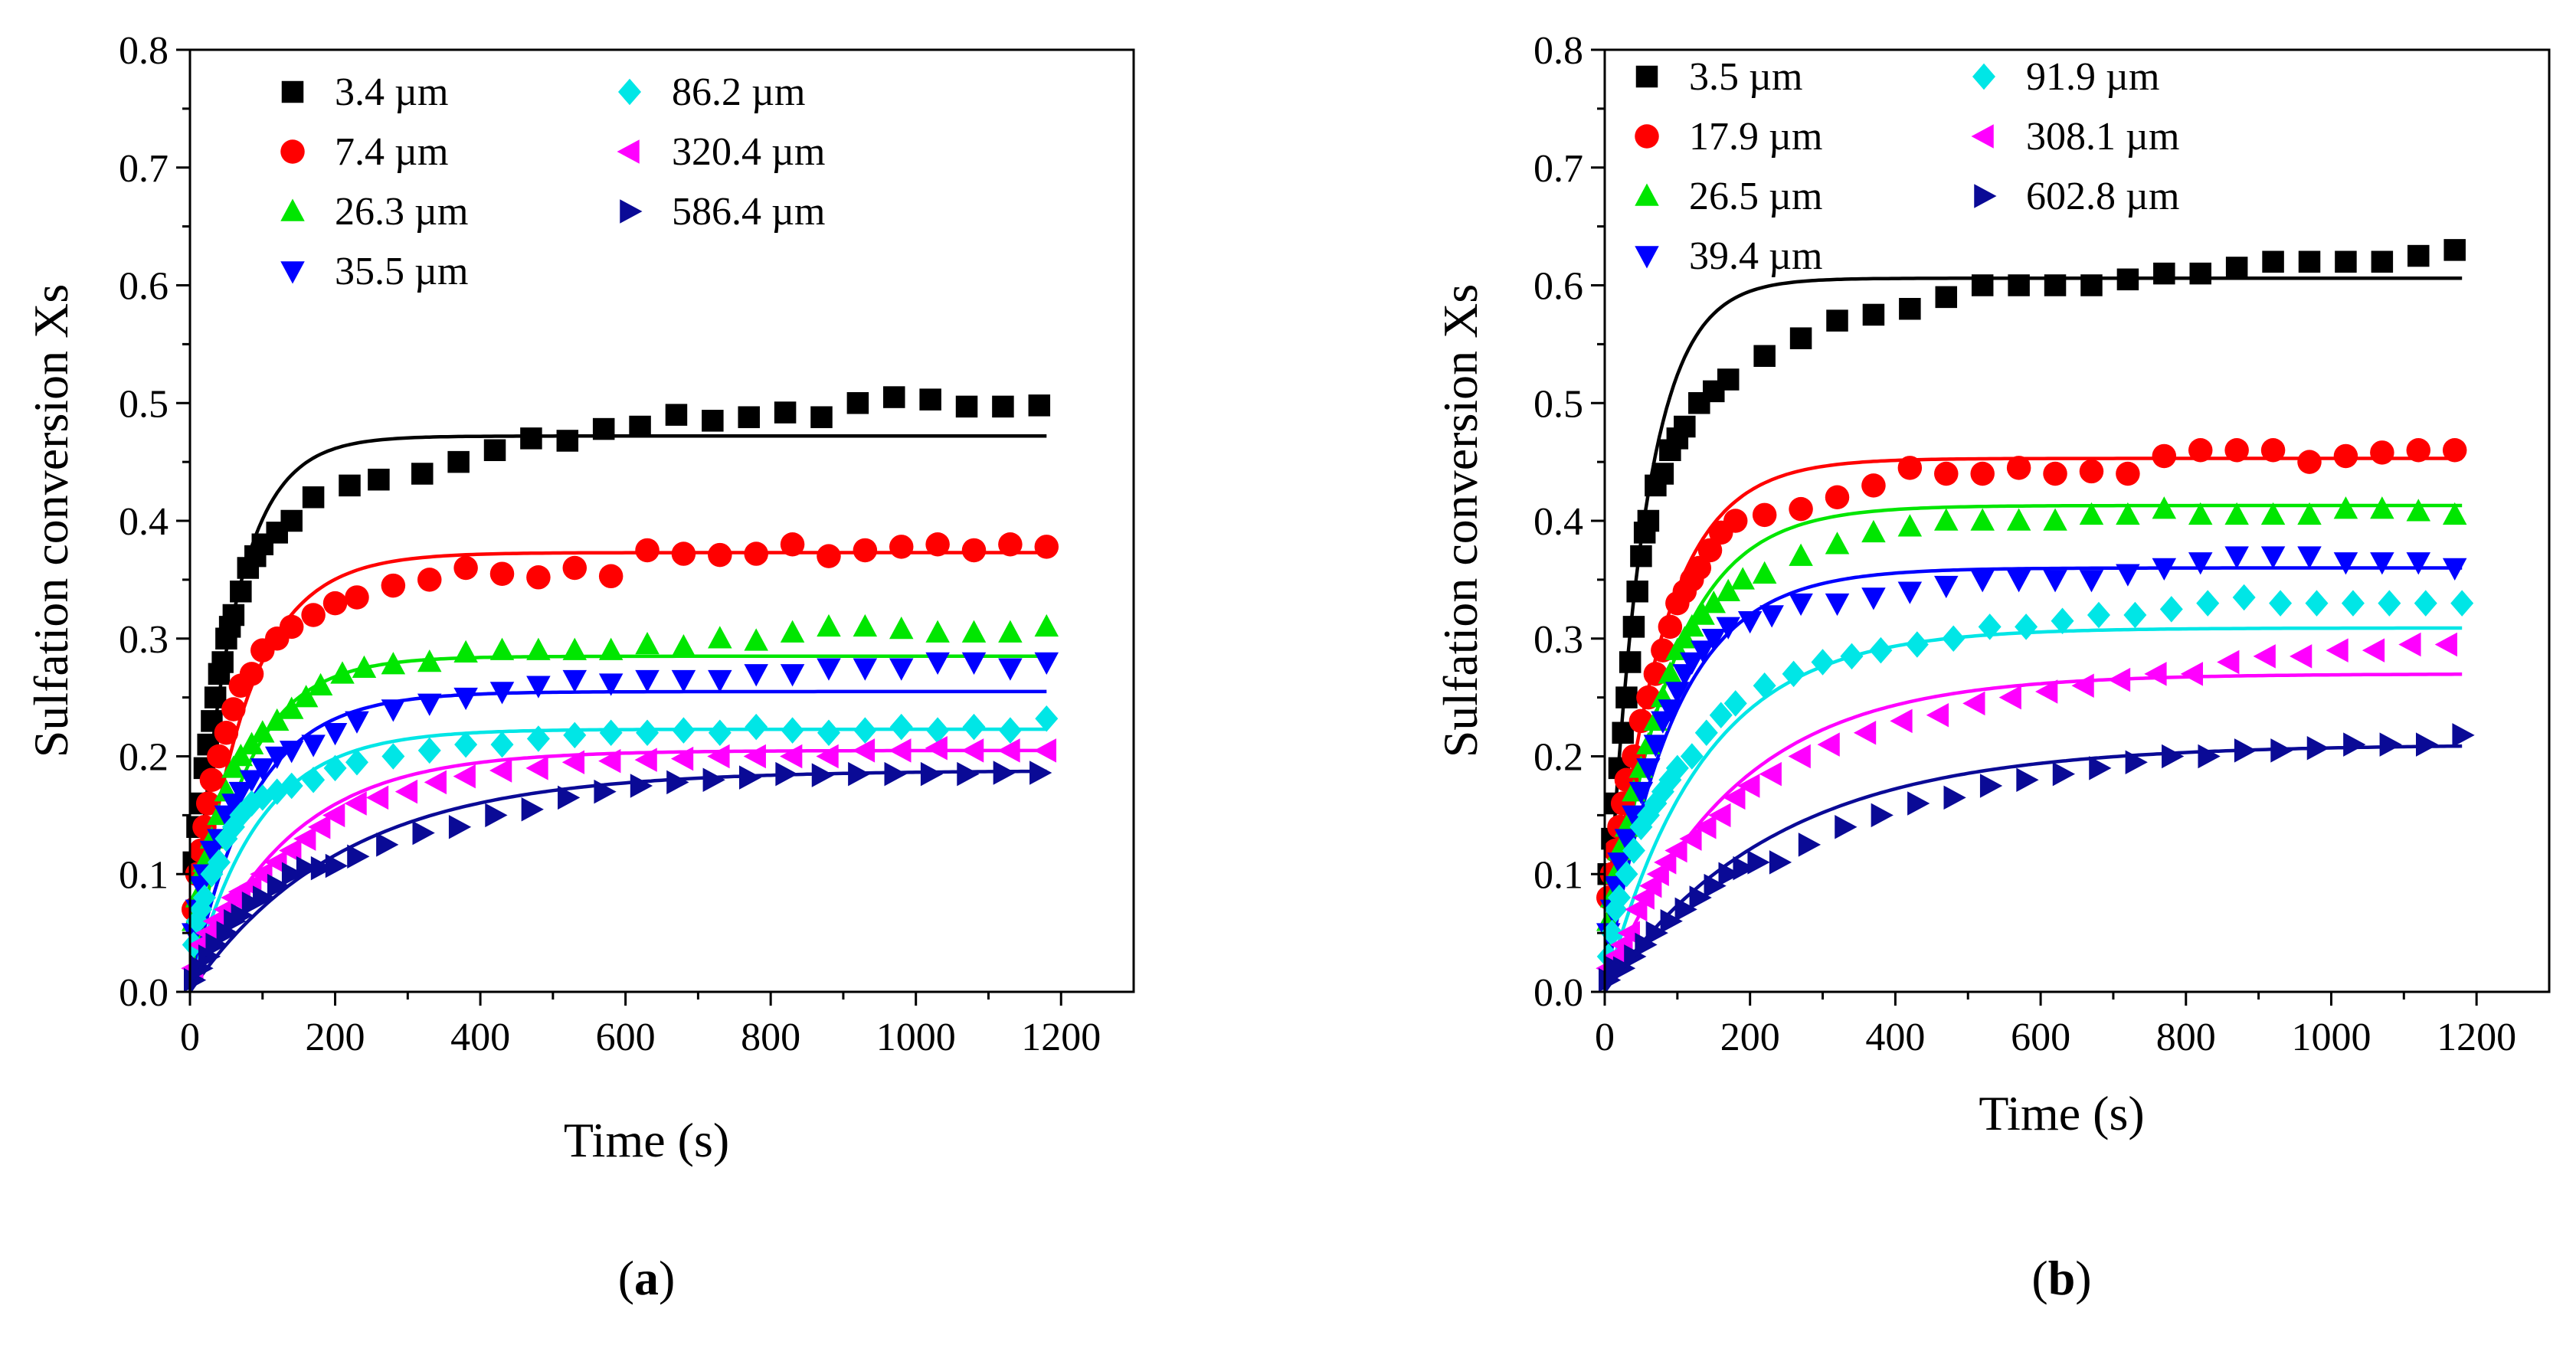 This screenshot has height=1348, width=2576. I want to click on legend-item: 17.9 µm, so click(1728, 137).